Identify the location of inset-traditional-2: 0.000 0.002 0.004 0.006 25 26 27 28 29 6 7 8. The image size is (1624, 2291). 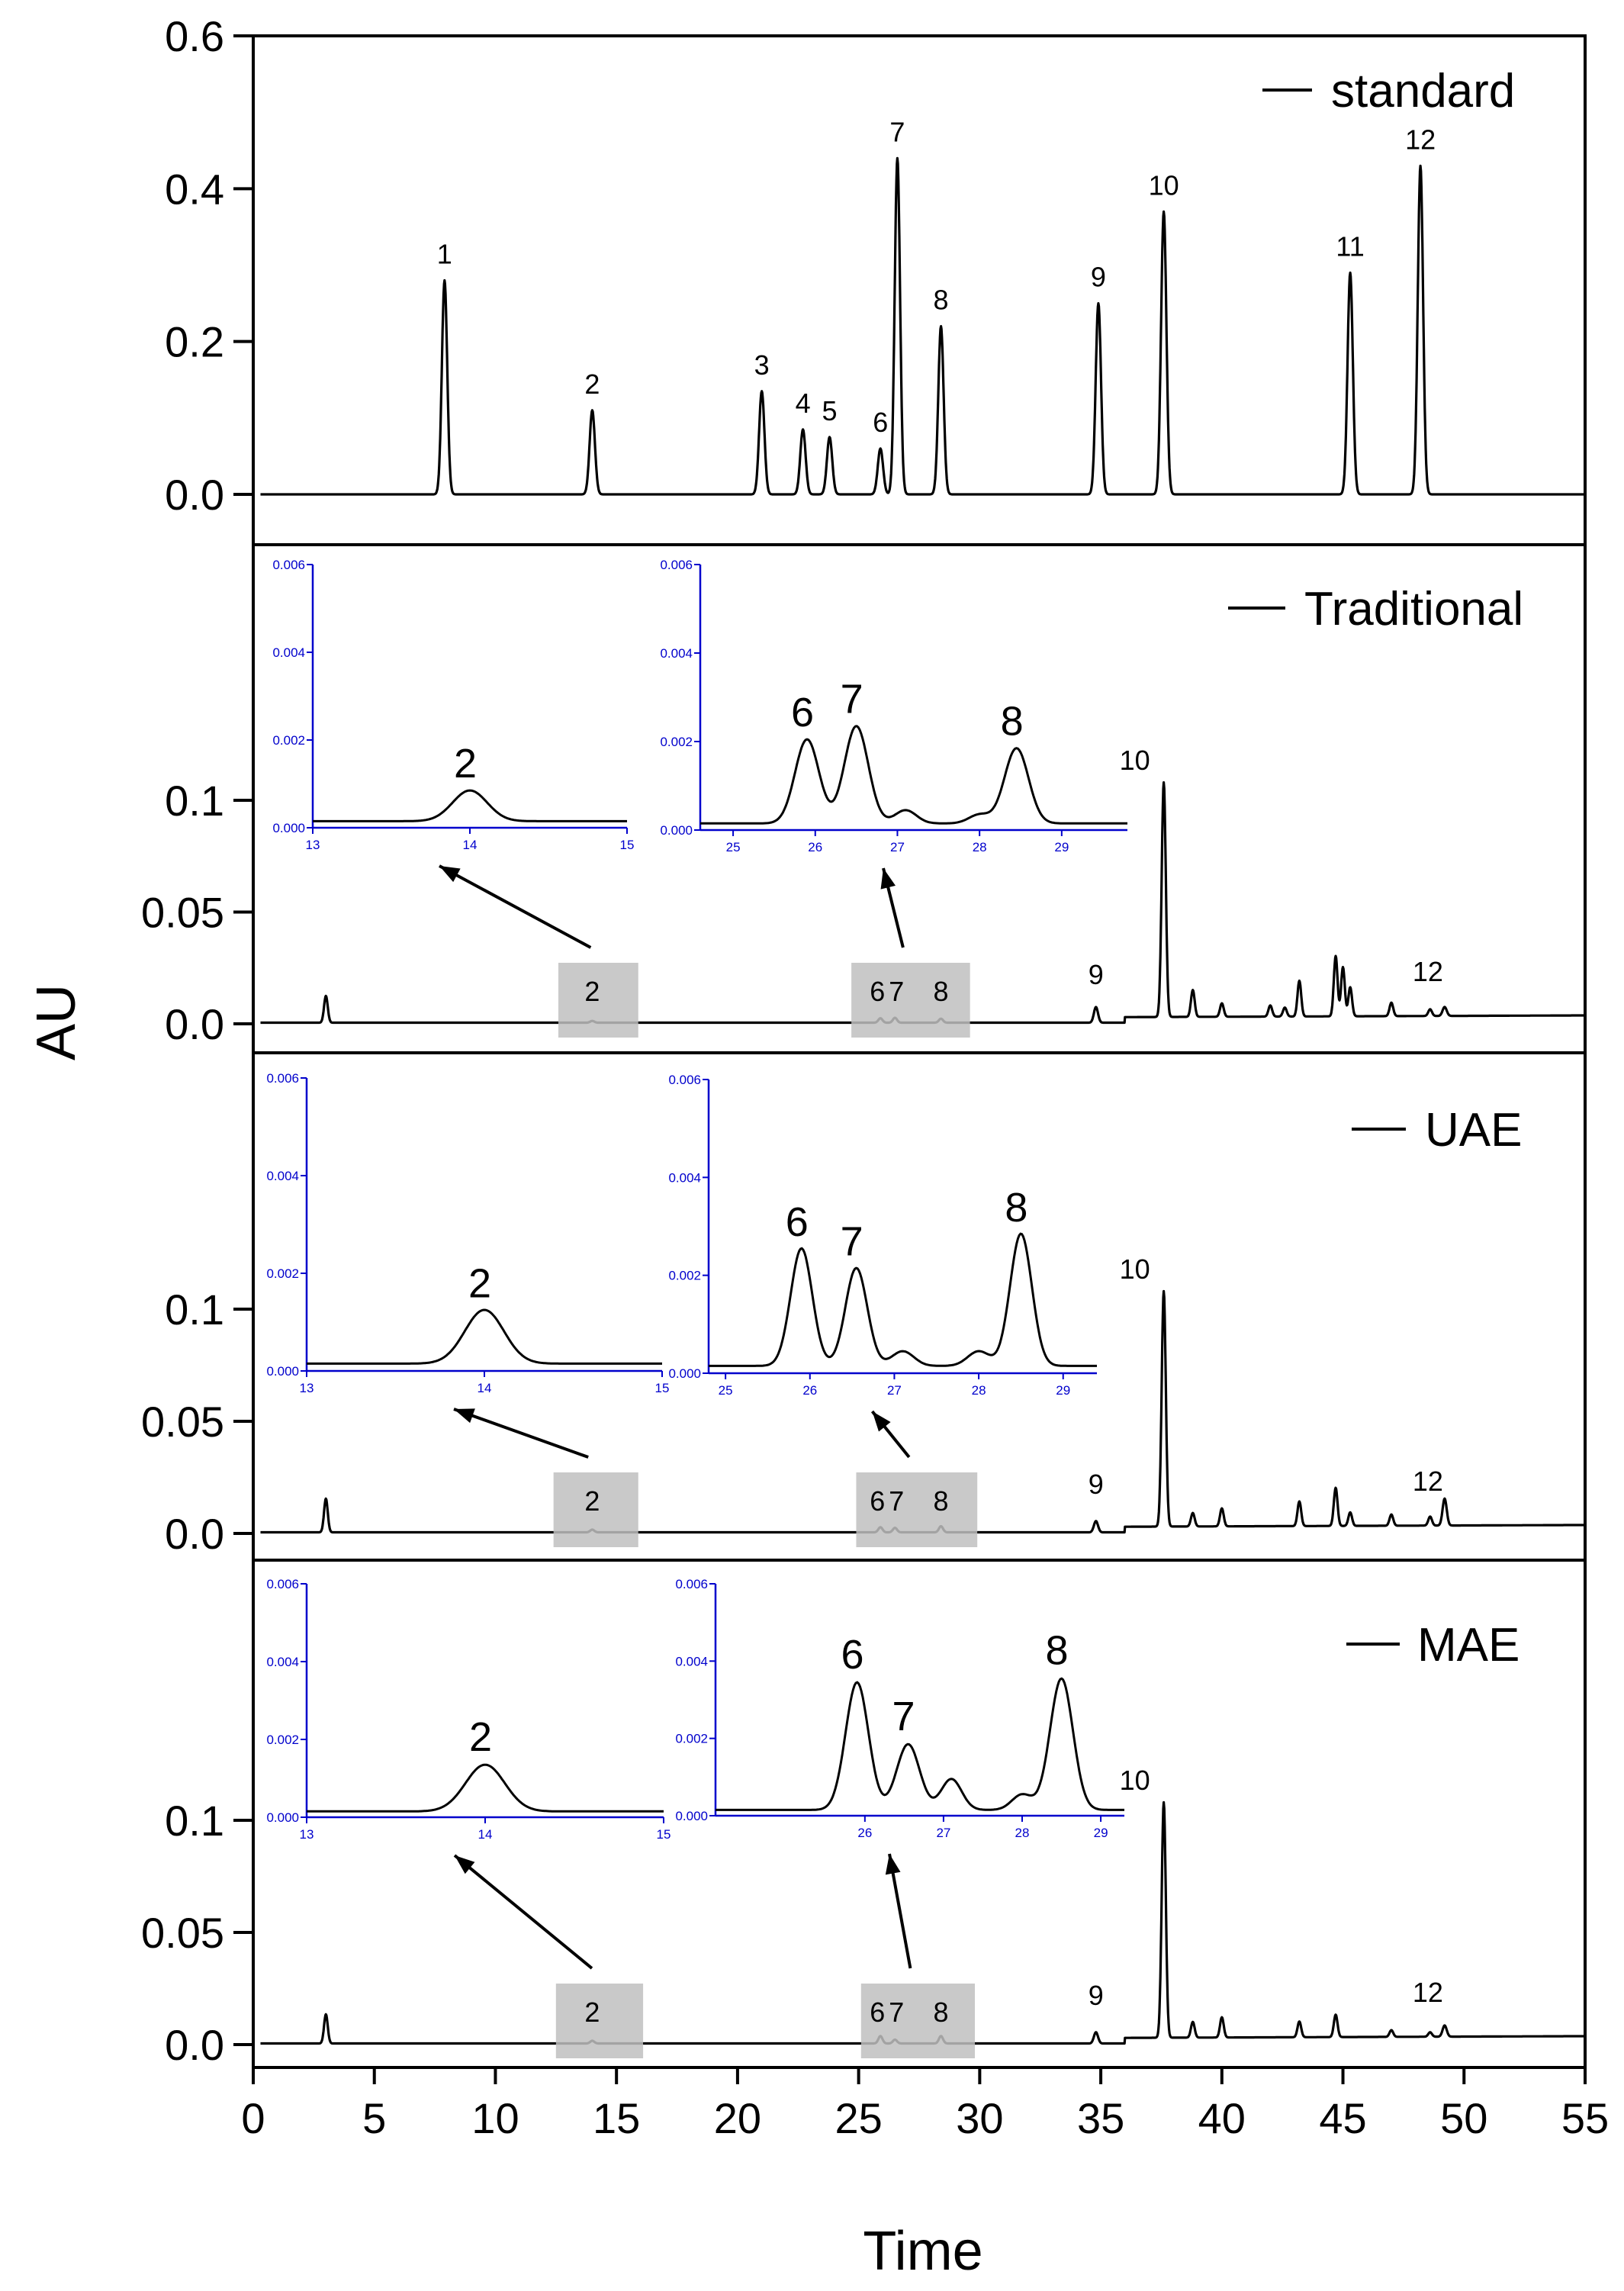
(893, 753).